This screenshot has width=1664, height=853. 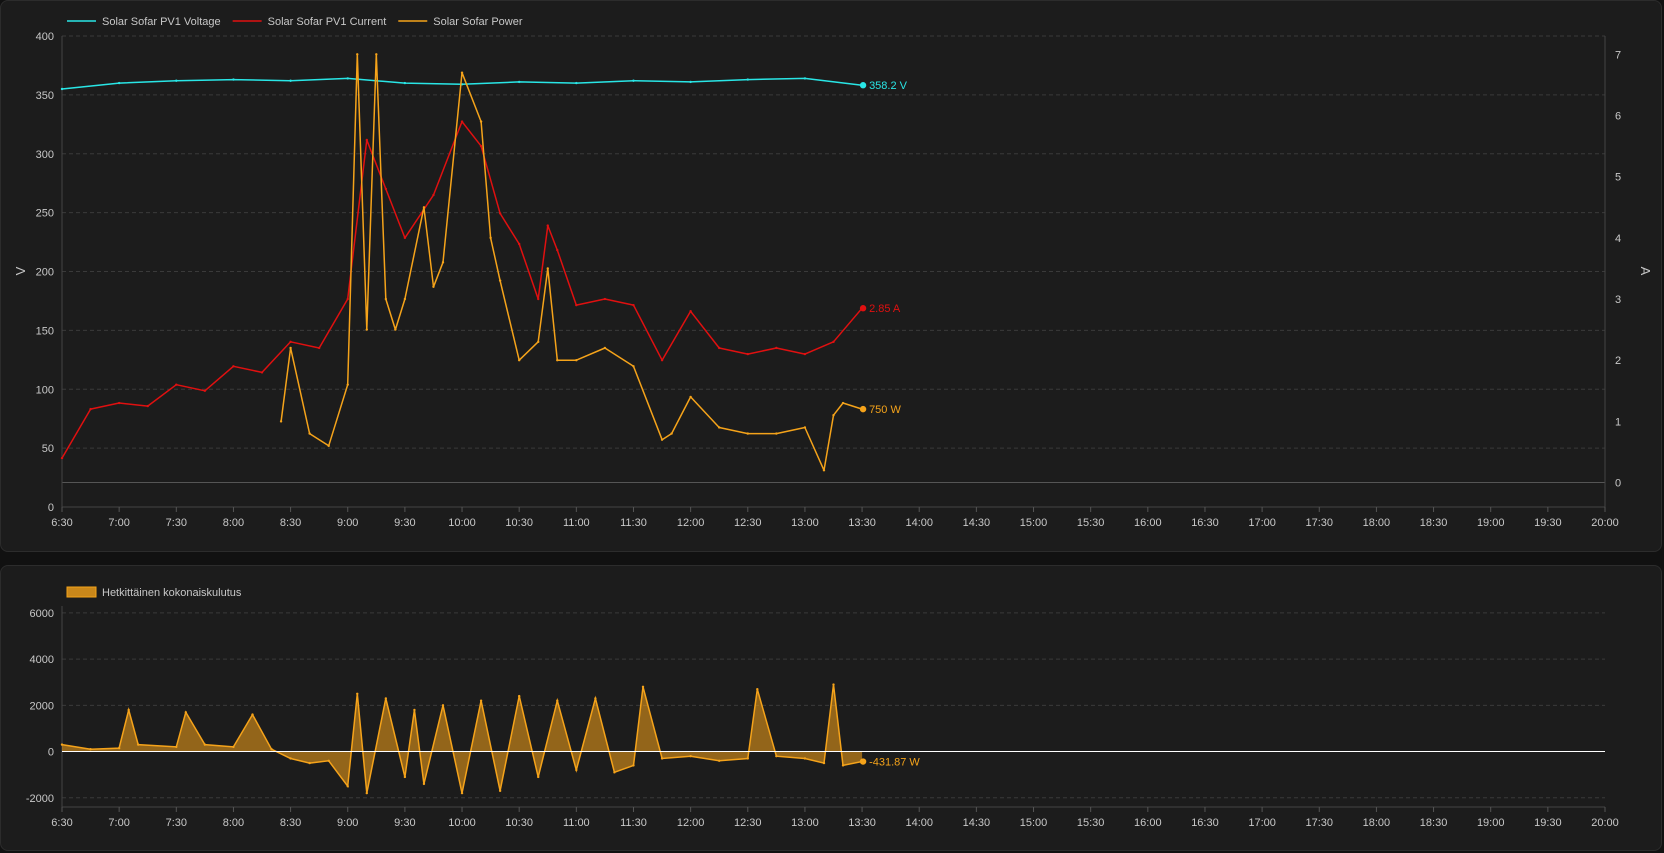 I want to click on x-tick-label: 15:00, so click(x=1034, y=823).